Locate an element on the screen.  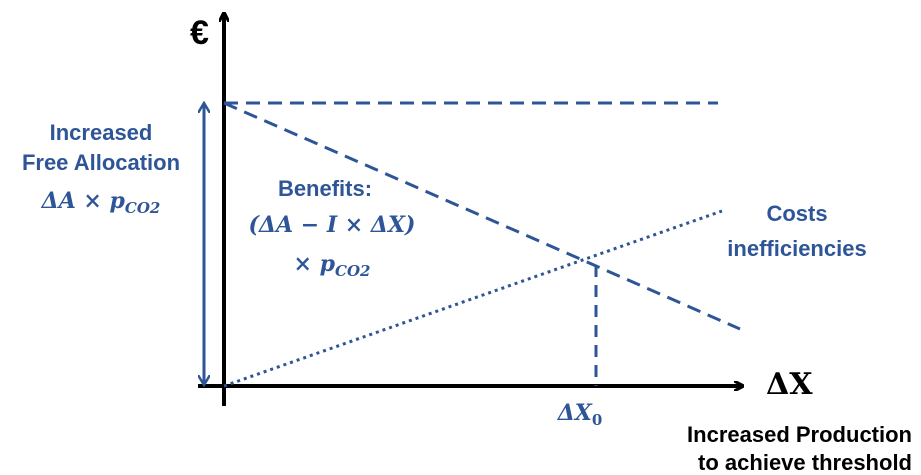
left-label-formula: ΔA × pCO2 is located at coordinates (101, 202).